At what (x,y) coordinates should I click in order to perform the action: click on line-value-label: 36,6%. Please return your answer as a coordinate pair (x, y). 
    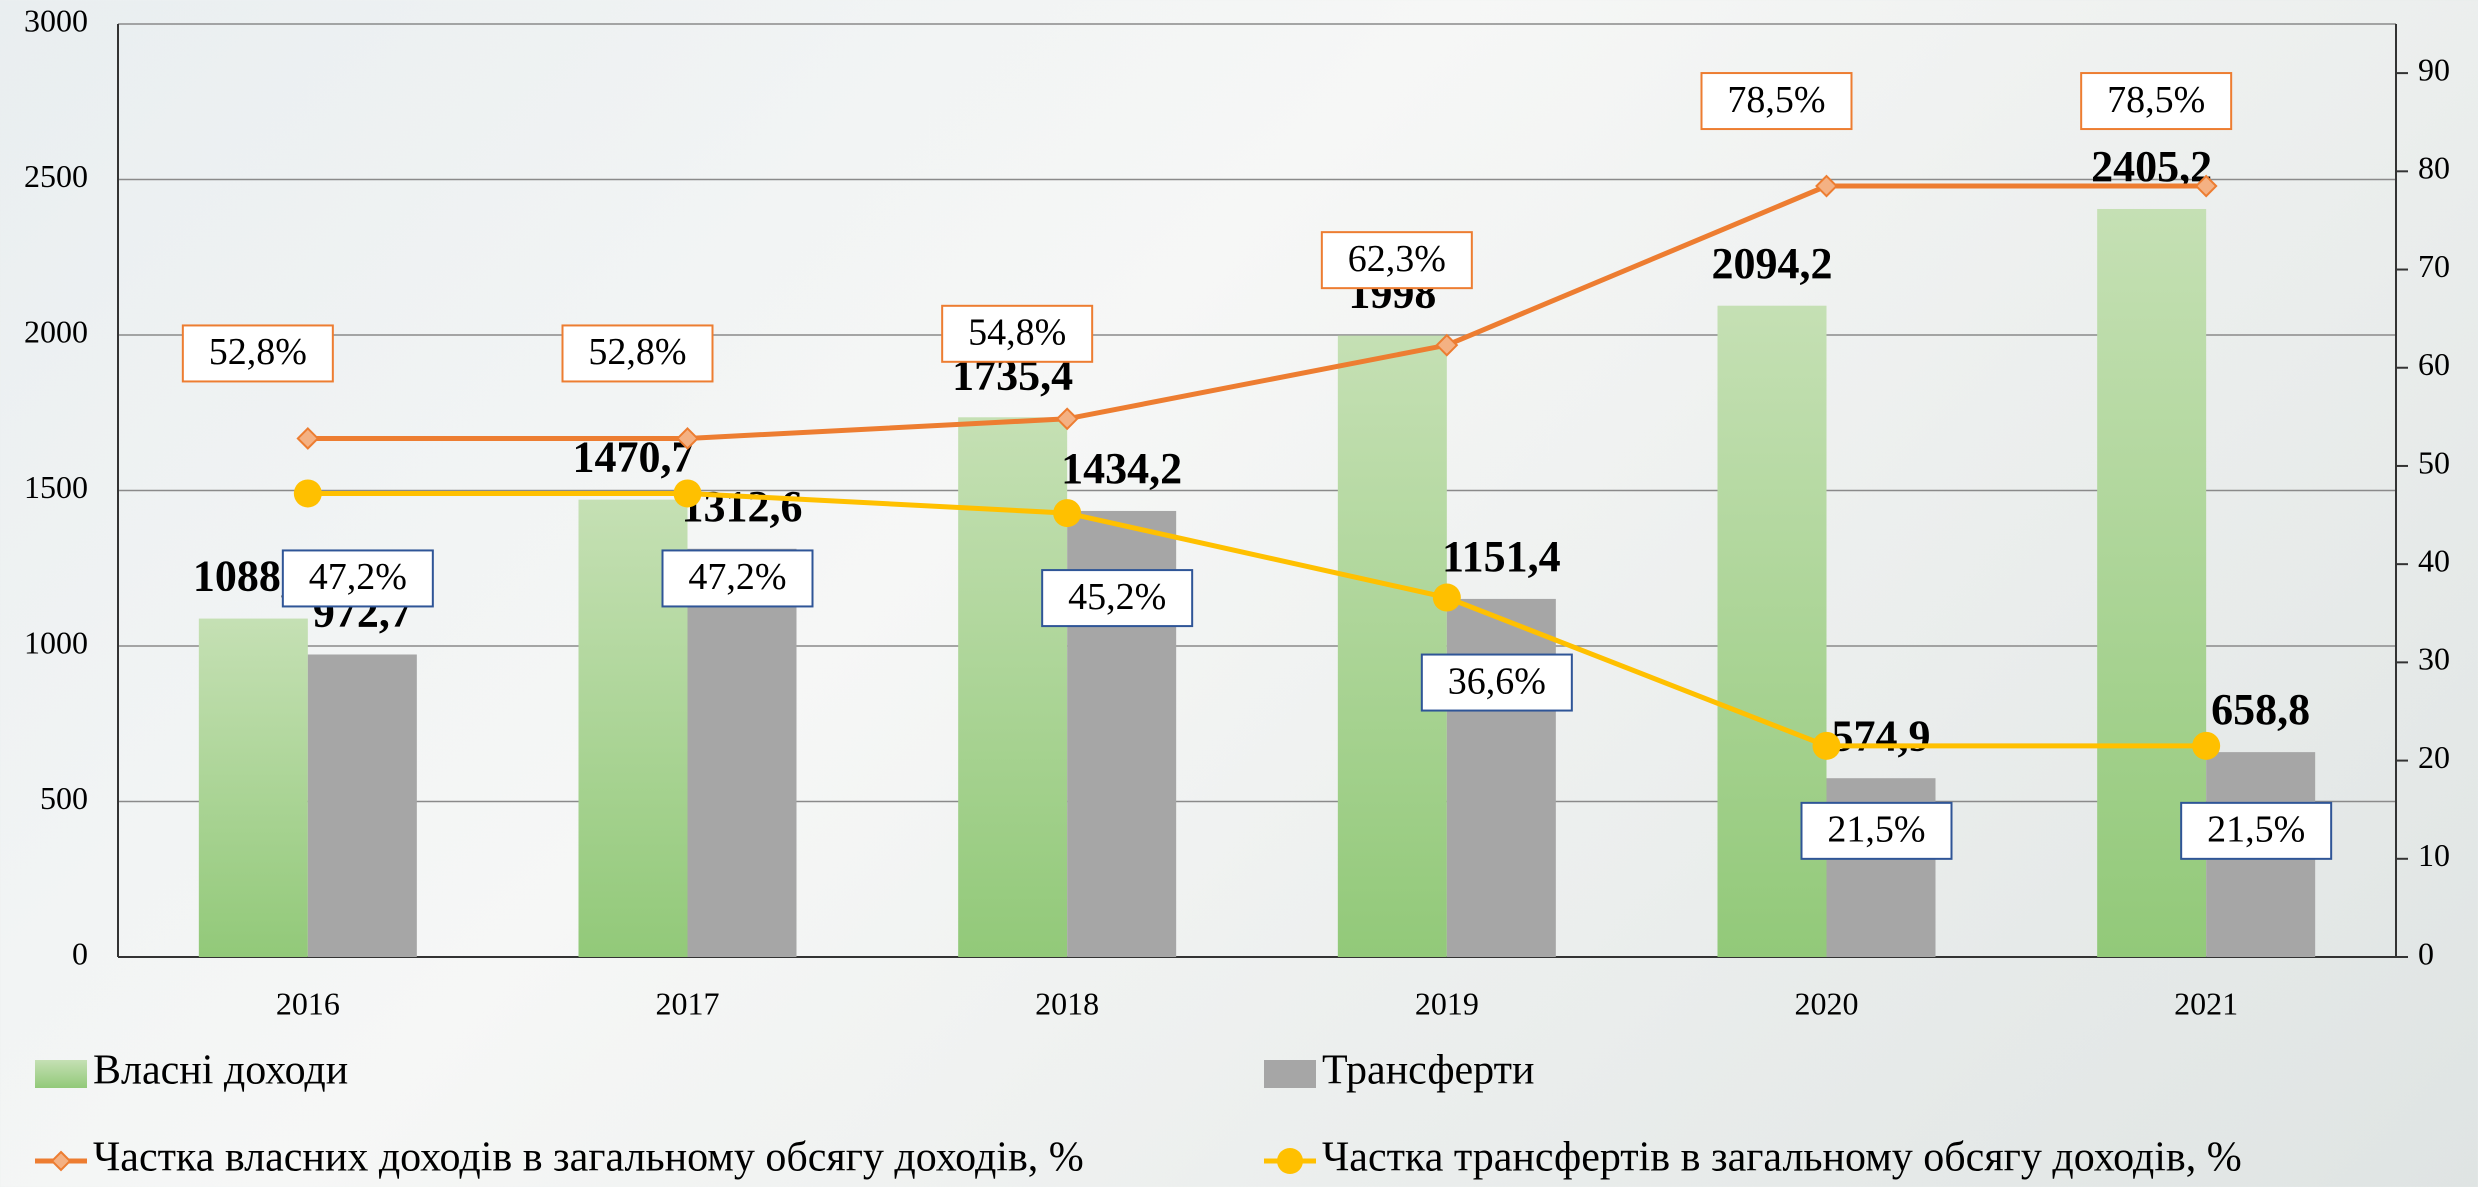
    Looking at the image, I should click on (1497, 681).